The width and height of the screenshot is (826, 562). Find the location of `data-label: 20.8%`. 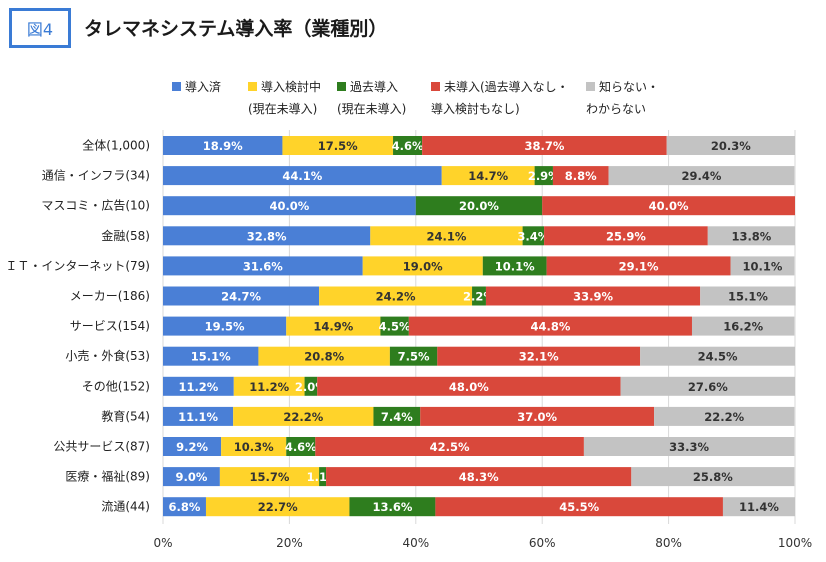

data-label: 20.8% is located at coordinates (324, 357).